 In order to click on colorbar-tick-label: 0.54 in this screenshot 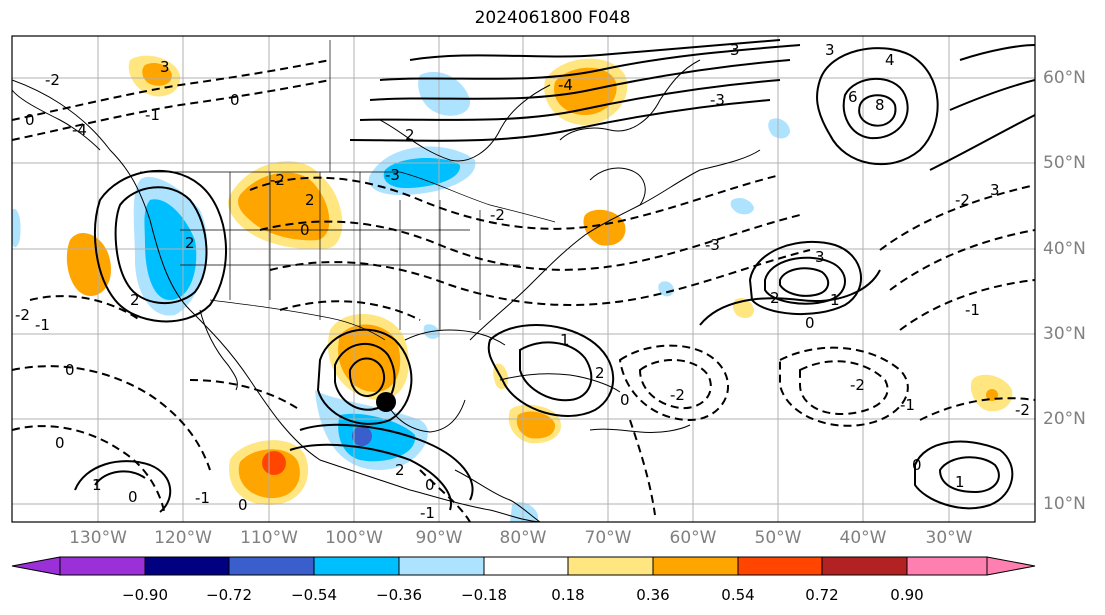, I will do `click(738, 595)`.